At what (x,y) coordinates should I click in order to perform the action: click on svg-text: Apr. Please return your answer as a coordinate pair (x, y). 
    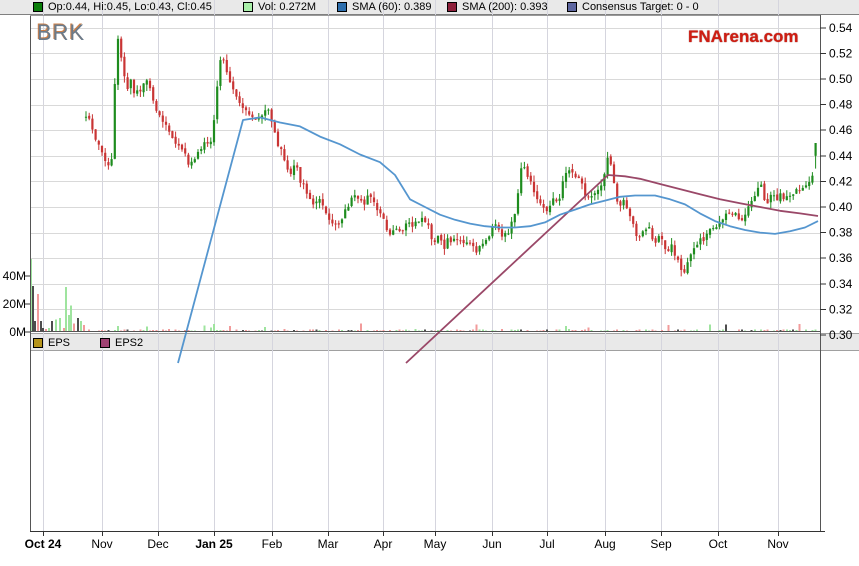
    Looking at the image, I should click on (383, 544).